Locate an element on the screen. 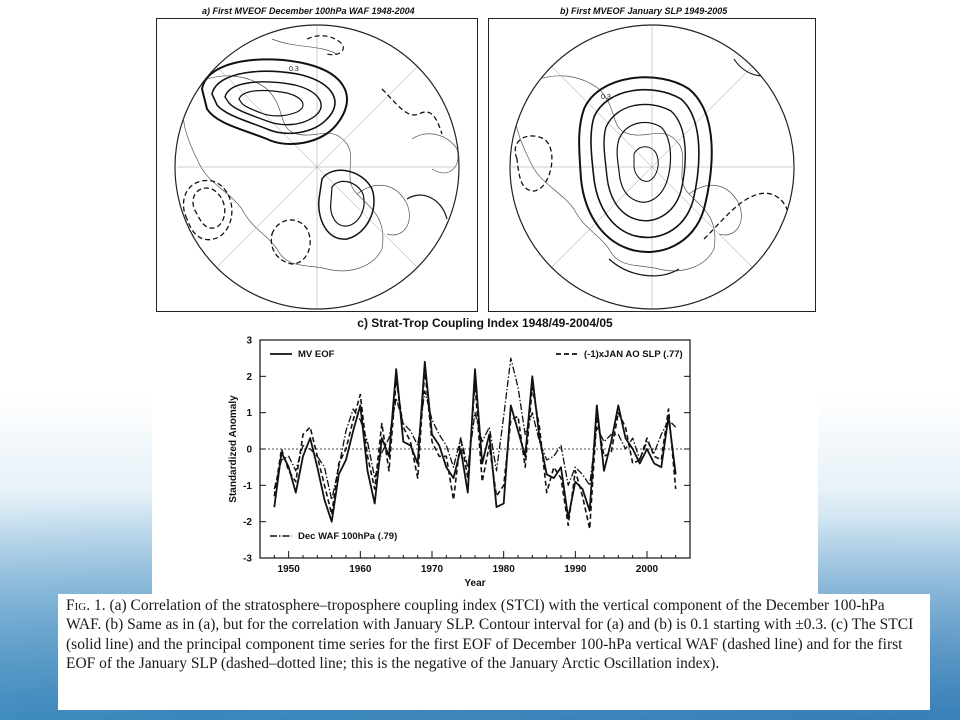 The image size is (960, 720). x-tick-label: 2000 is located at coordinates (647, 569).